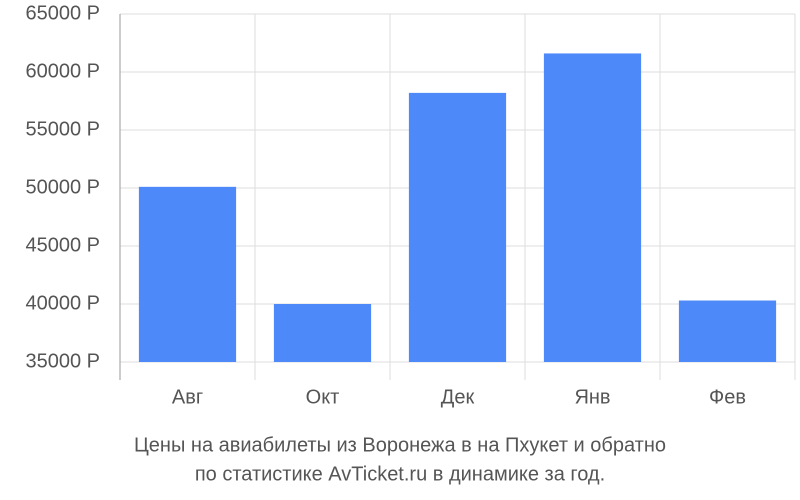 Image resolution: width=800 pixels, height=500 pixels. Describe the element at coordinates (62, 13) in the screenshot. I see `y-tick-label: 65000 Р` at that location.